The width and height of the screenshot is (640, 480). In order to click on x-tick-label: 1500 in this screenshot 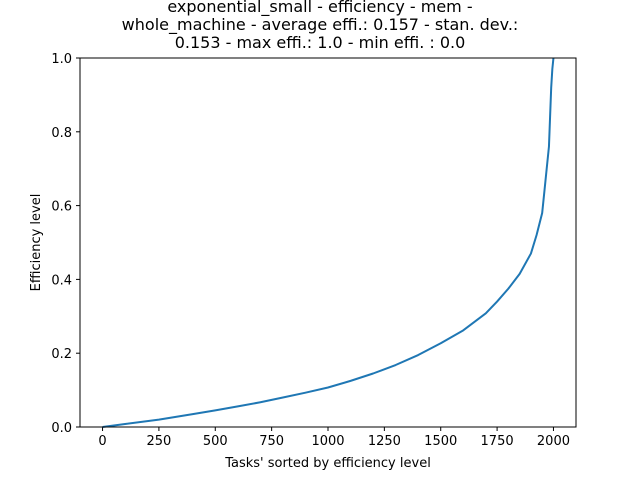, I will do `click(440, 441)`.